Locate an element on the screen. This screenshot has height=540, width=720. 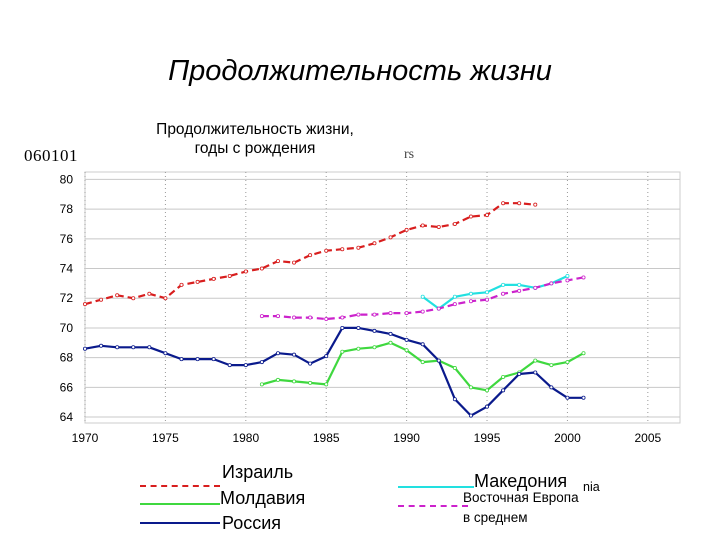
x-tick-label: 2005 is located at coordinates (647, 438).